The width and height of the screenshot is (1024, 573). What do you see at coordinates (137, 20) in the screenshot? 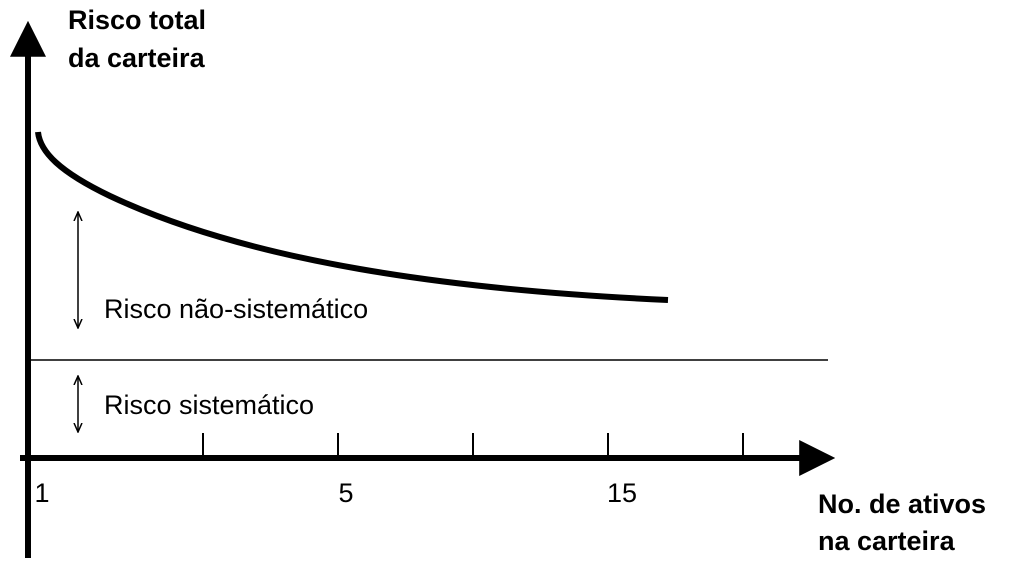
I see `y-axis-label: Risco total` at bounding box center [137, 20].